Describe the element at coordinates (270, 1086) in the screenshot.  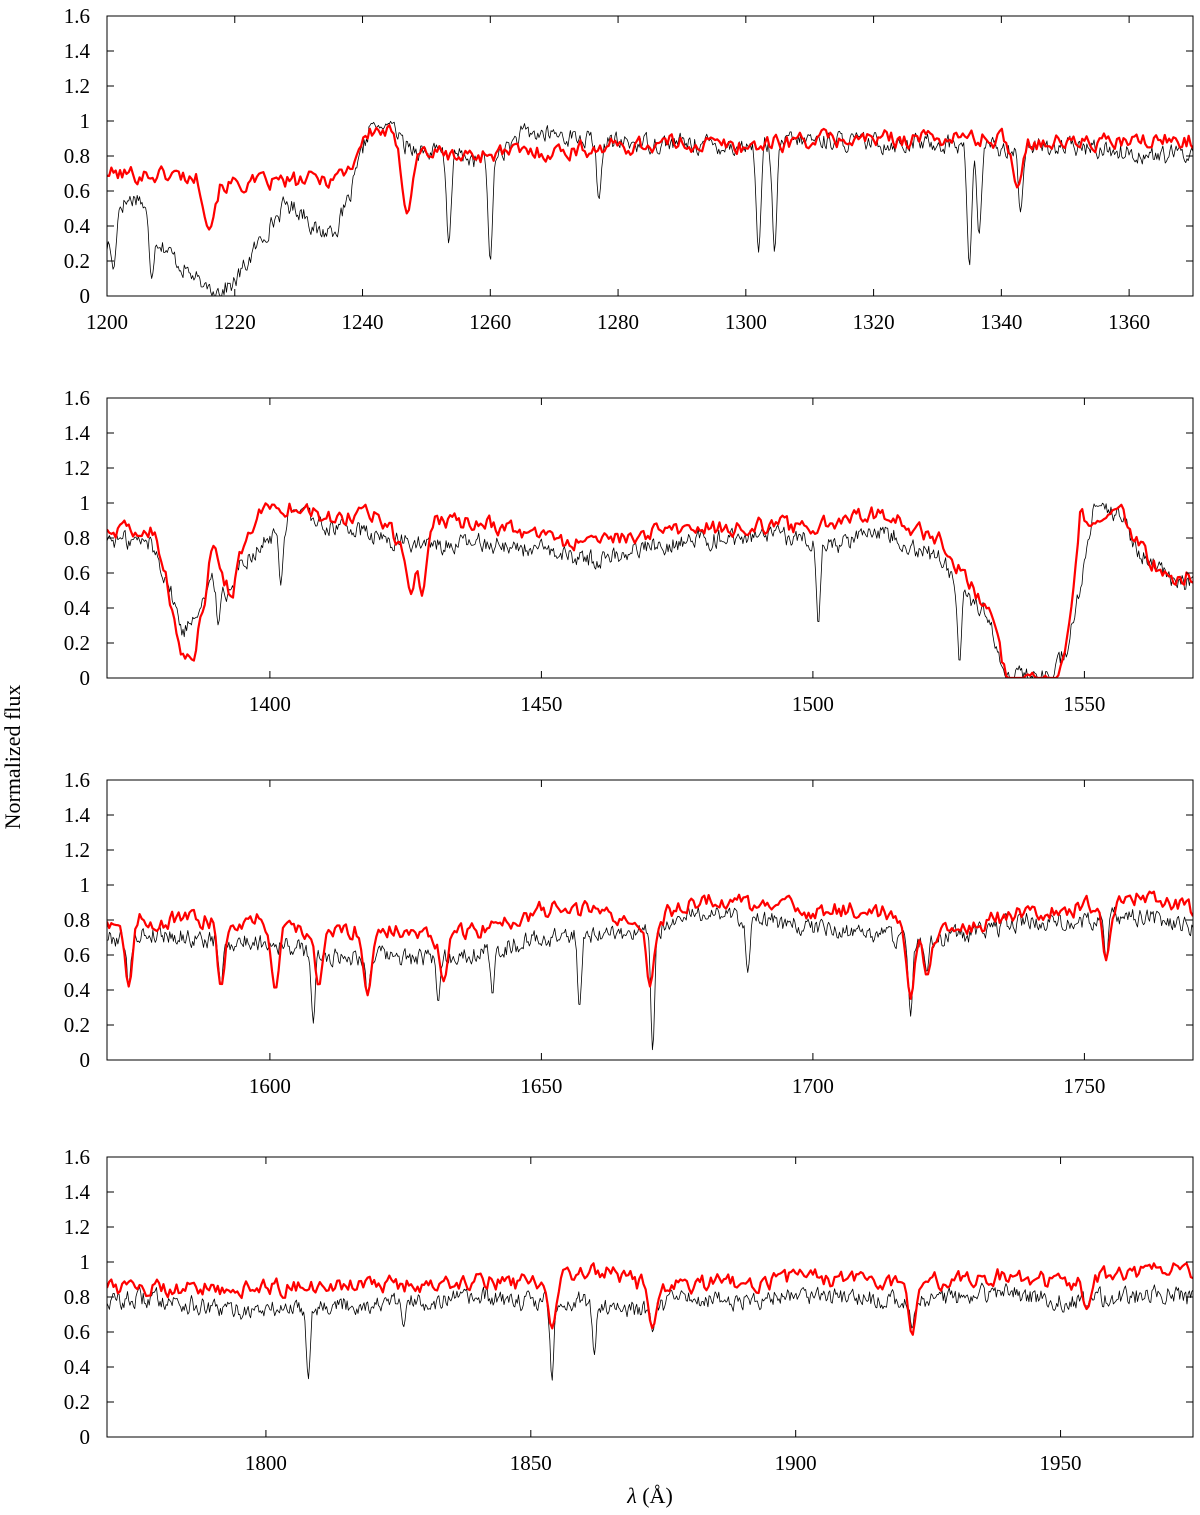
I see `x-tick-label: 1600` at that location.